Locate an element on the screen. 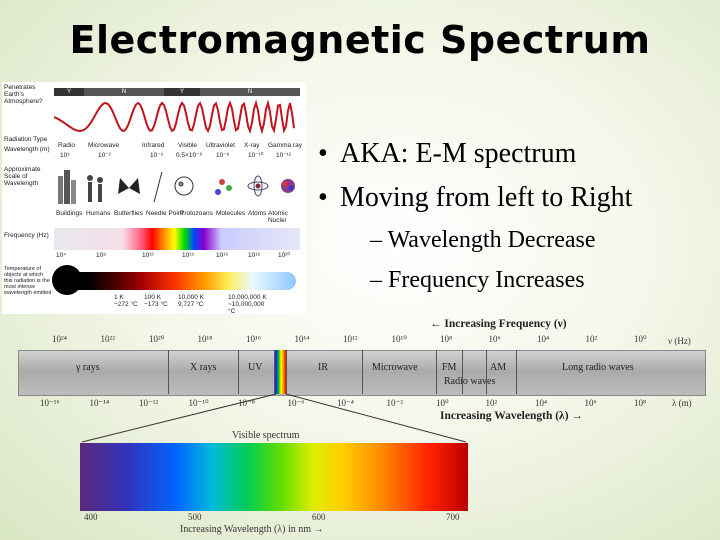 The height and width of the screenshot is (540, 720). wavelength-unit: λ (m) is located at coordinates (682, 403).